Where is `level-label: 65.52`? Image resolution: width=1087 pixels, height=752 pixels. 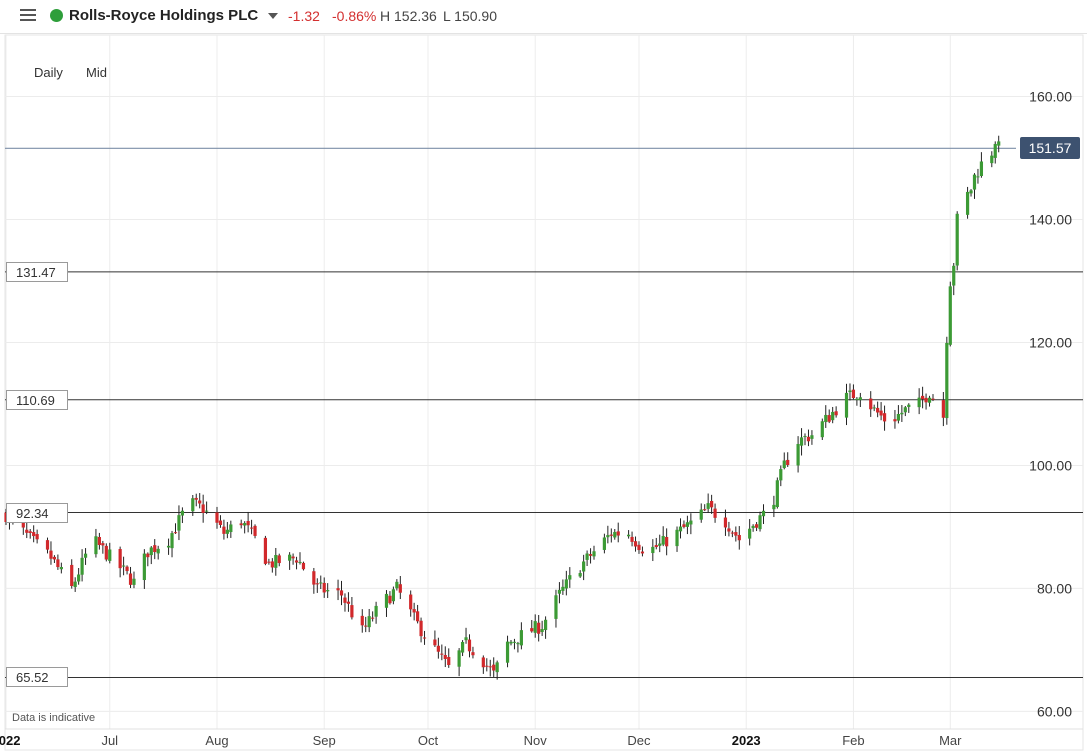
level-label: 65.52 is located at coordinates (37, 677).